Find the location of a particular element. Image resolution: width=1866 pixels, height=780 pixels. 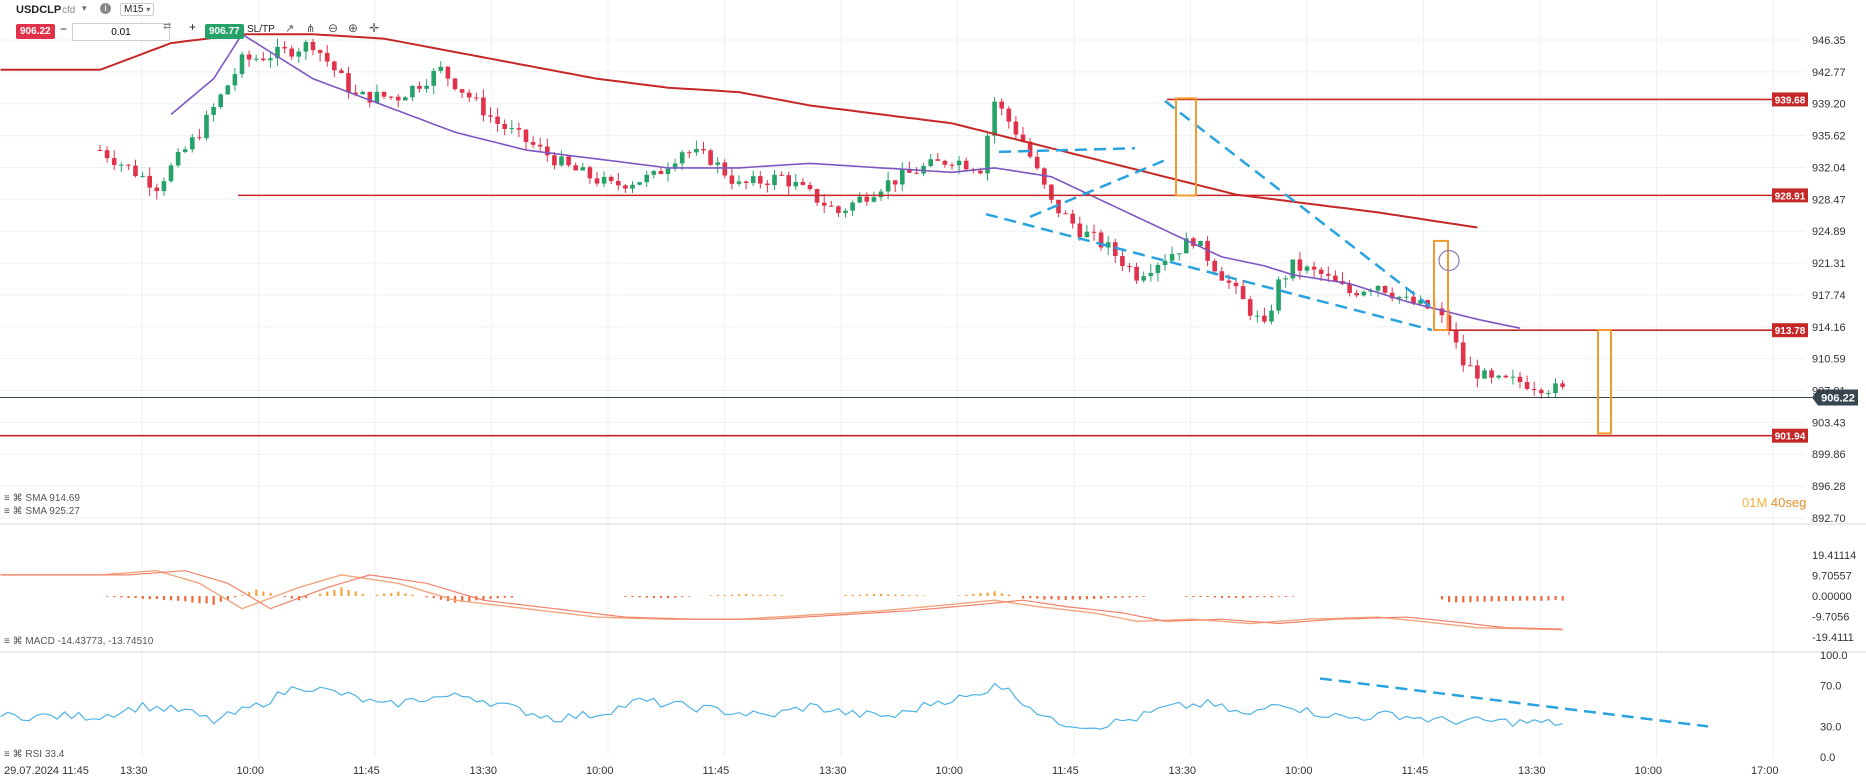

swap-icon: ⇄ is located at coordinates (167, 26).